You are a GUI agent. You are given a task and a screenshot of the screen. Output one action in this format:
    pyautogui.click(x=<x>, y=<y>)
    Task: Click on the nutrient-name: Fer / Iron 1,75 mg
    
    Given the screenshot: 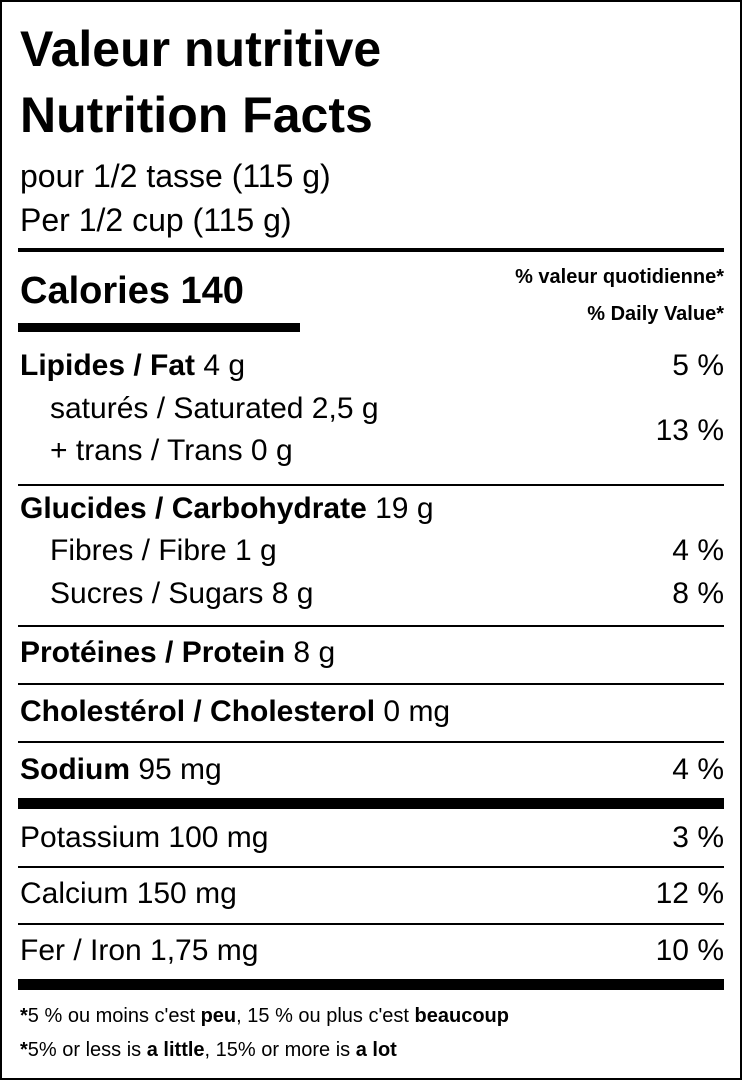 What is the action you would take?
    pyautogui.click(x=139, y=950)
    